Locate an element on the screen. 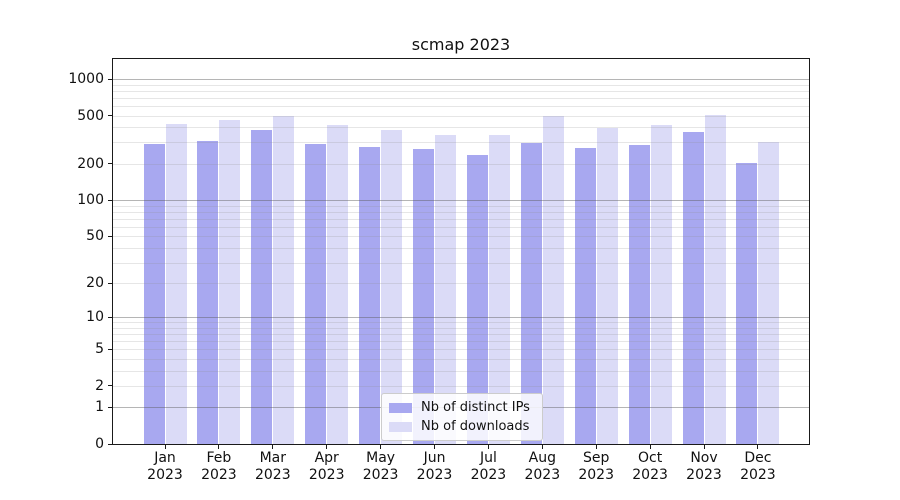 The image size is (900, 500). x-tick-label: May 2023 is located at coordinates (380, 466).